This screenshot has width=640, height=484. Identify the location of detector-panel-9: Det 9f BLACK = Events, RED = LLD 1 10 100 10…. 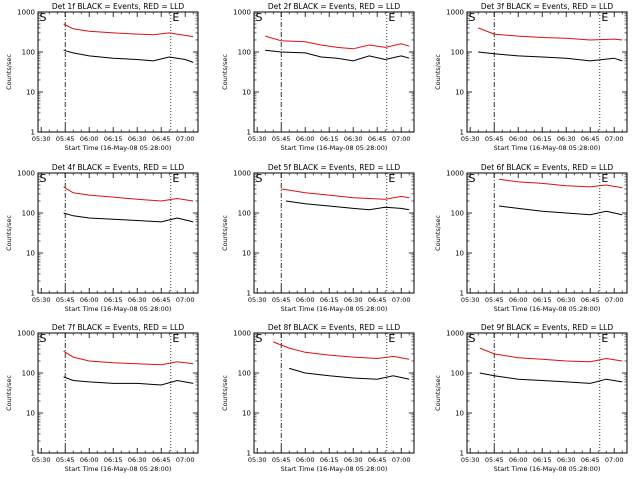
(531, 398).